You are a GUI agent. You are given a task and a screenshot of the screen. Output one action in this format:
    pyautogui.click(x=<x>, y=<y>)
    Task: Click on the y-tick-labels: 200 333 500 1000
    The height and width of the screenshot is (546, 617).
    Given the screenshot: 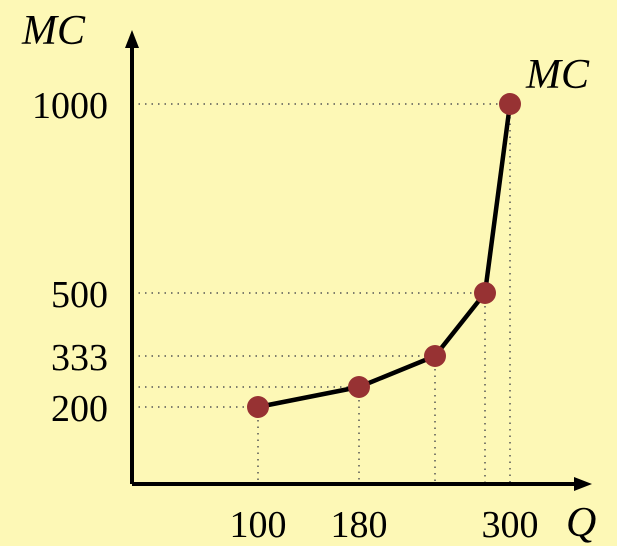 What is the action you would take?
    pyautogui.click(x=70, y=257)
    